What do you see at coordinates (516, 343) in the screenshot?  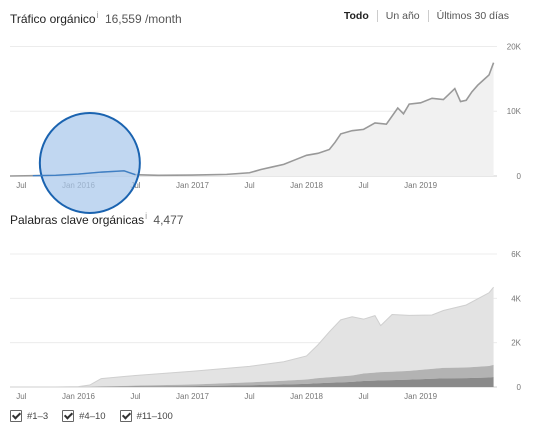 I see `y-tick-label: 2K` at bounding box center [516, 343].